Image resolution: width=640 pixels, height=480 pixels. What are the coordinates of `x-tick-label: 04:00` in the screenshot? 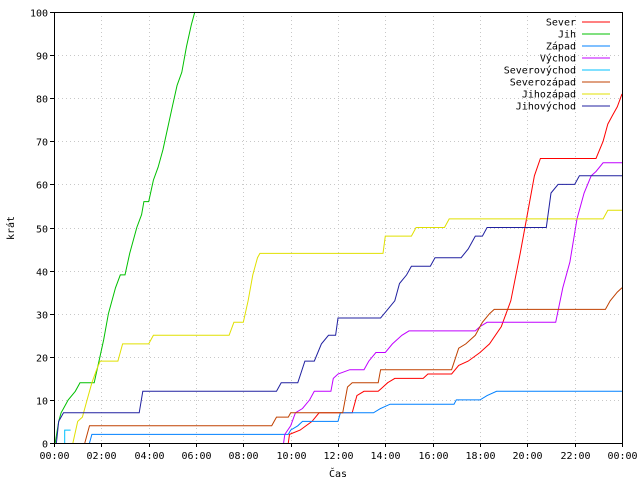 It's located at (149, 456).